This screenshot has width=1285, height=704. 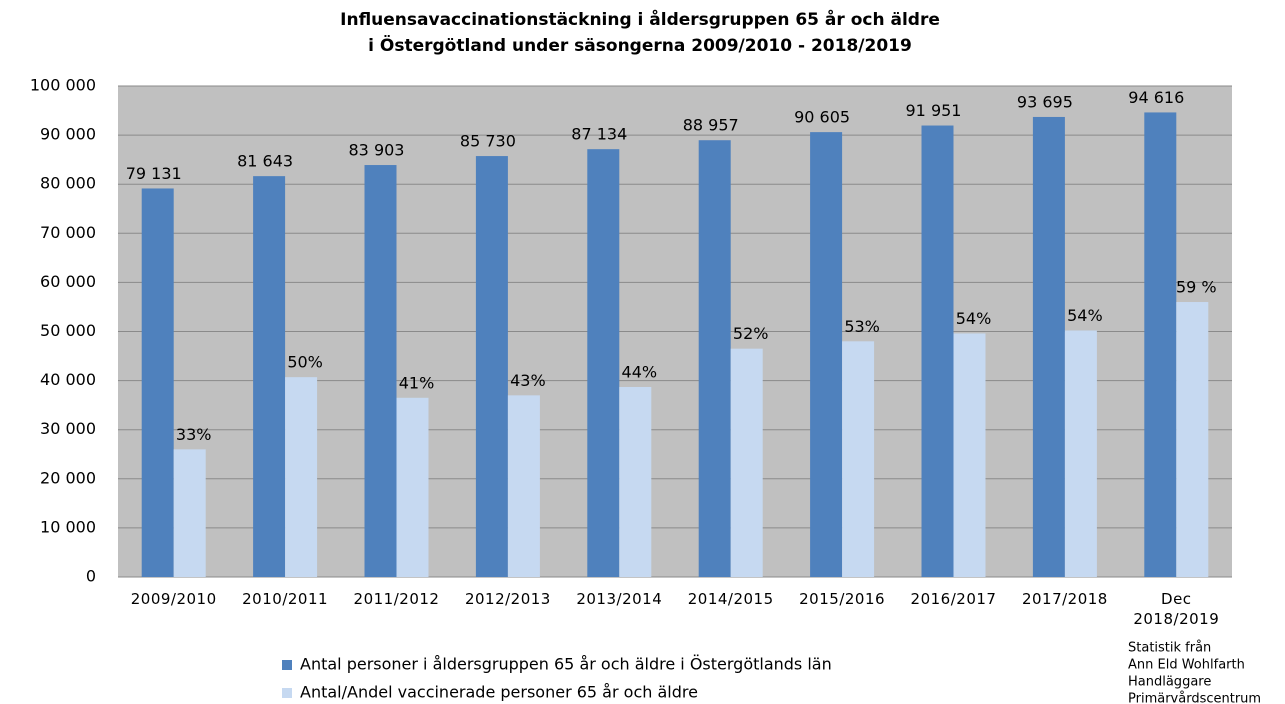 I want to click on x-tick-label: 2010/2011, so click(x=285, y=599).